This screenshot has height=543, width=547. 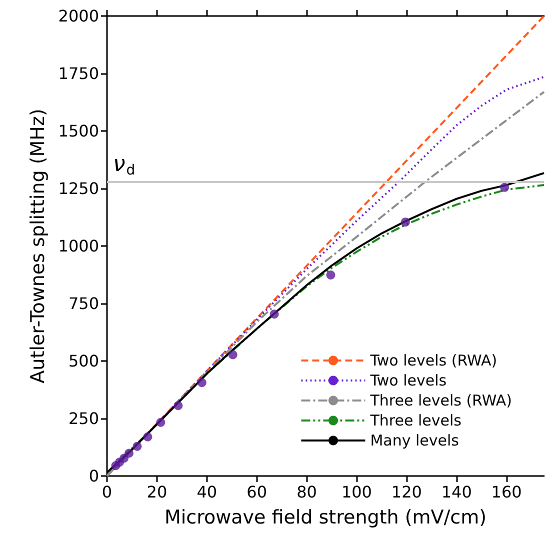 What do you see at coordinates (83, 361) in the screenshot?
I see `y-tick-label: 500` at bounding box center [83, 361].